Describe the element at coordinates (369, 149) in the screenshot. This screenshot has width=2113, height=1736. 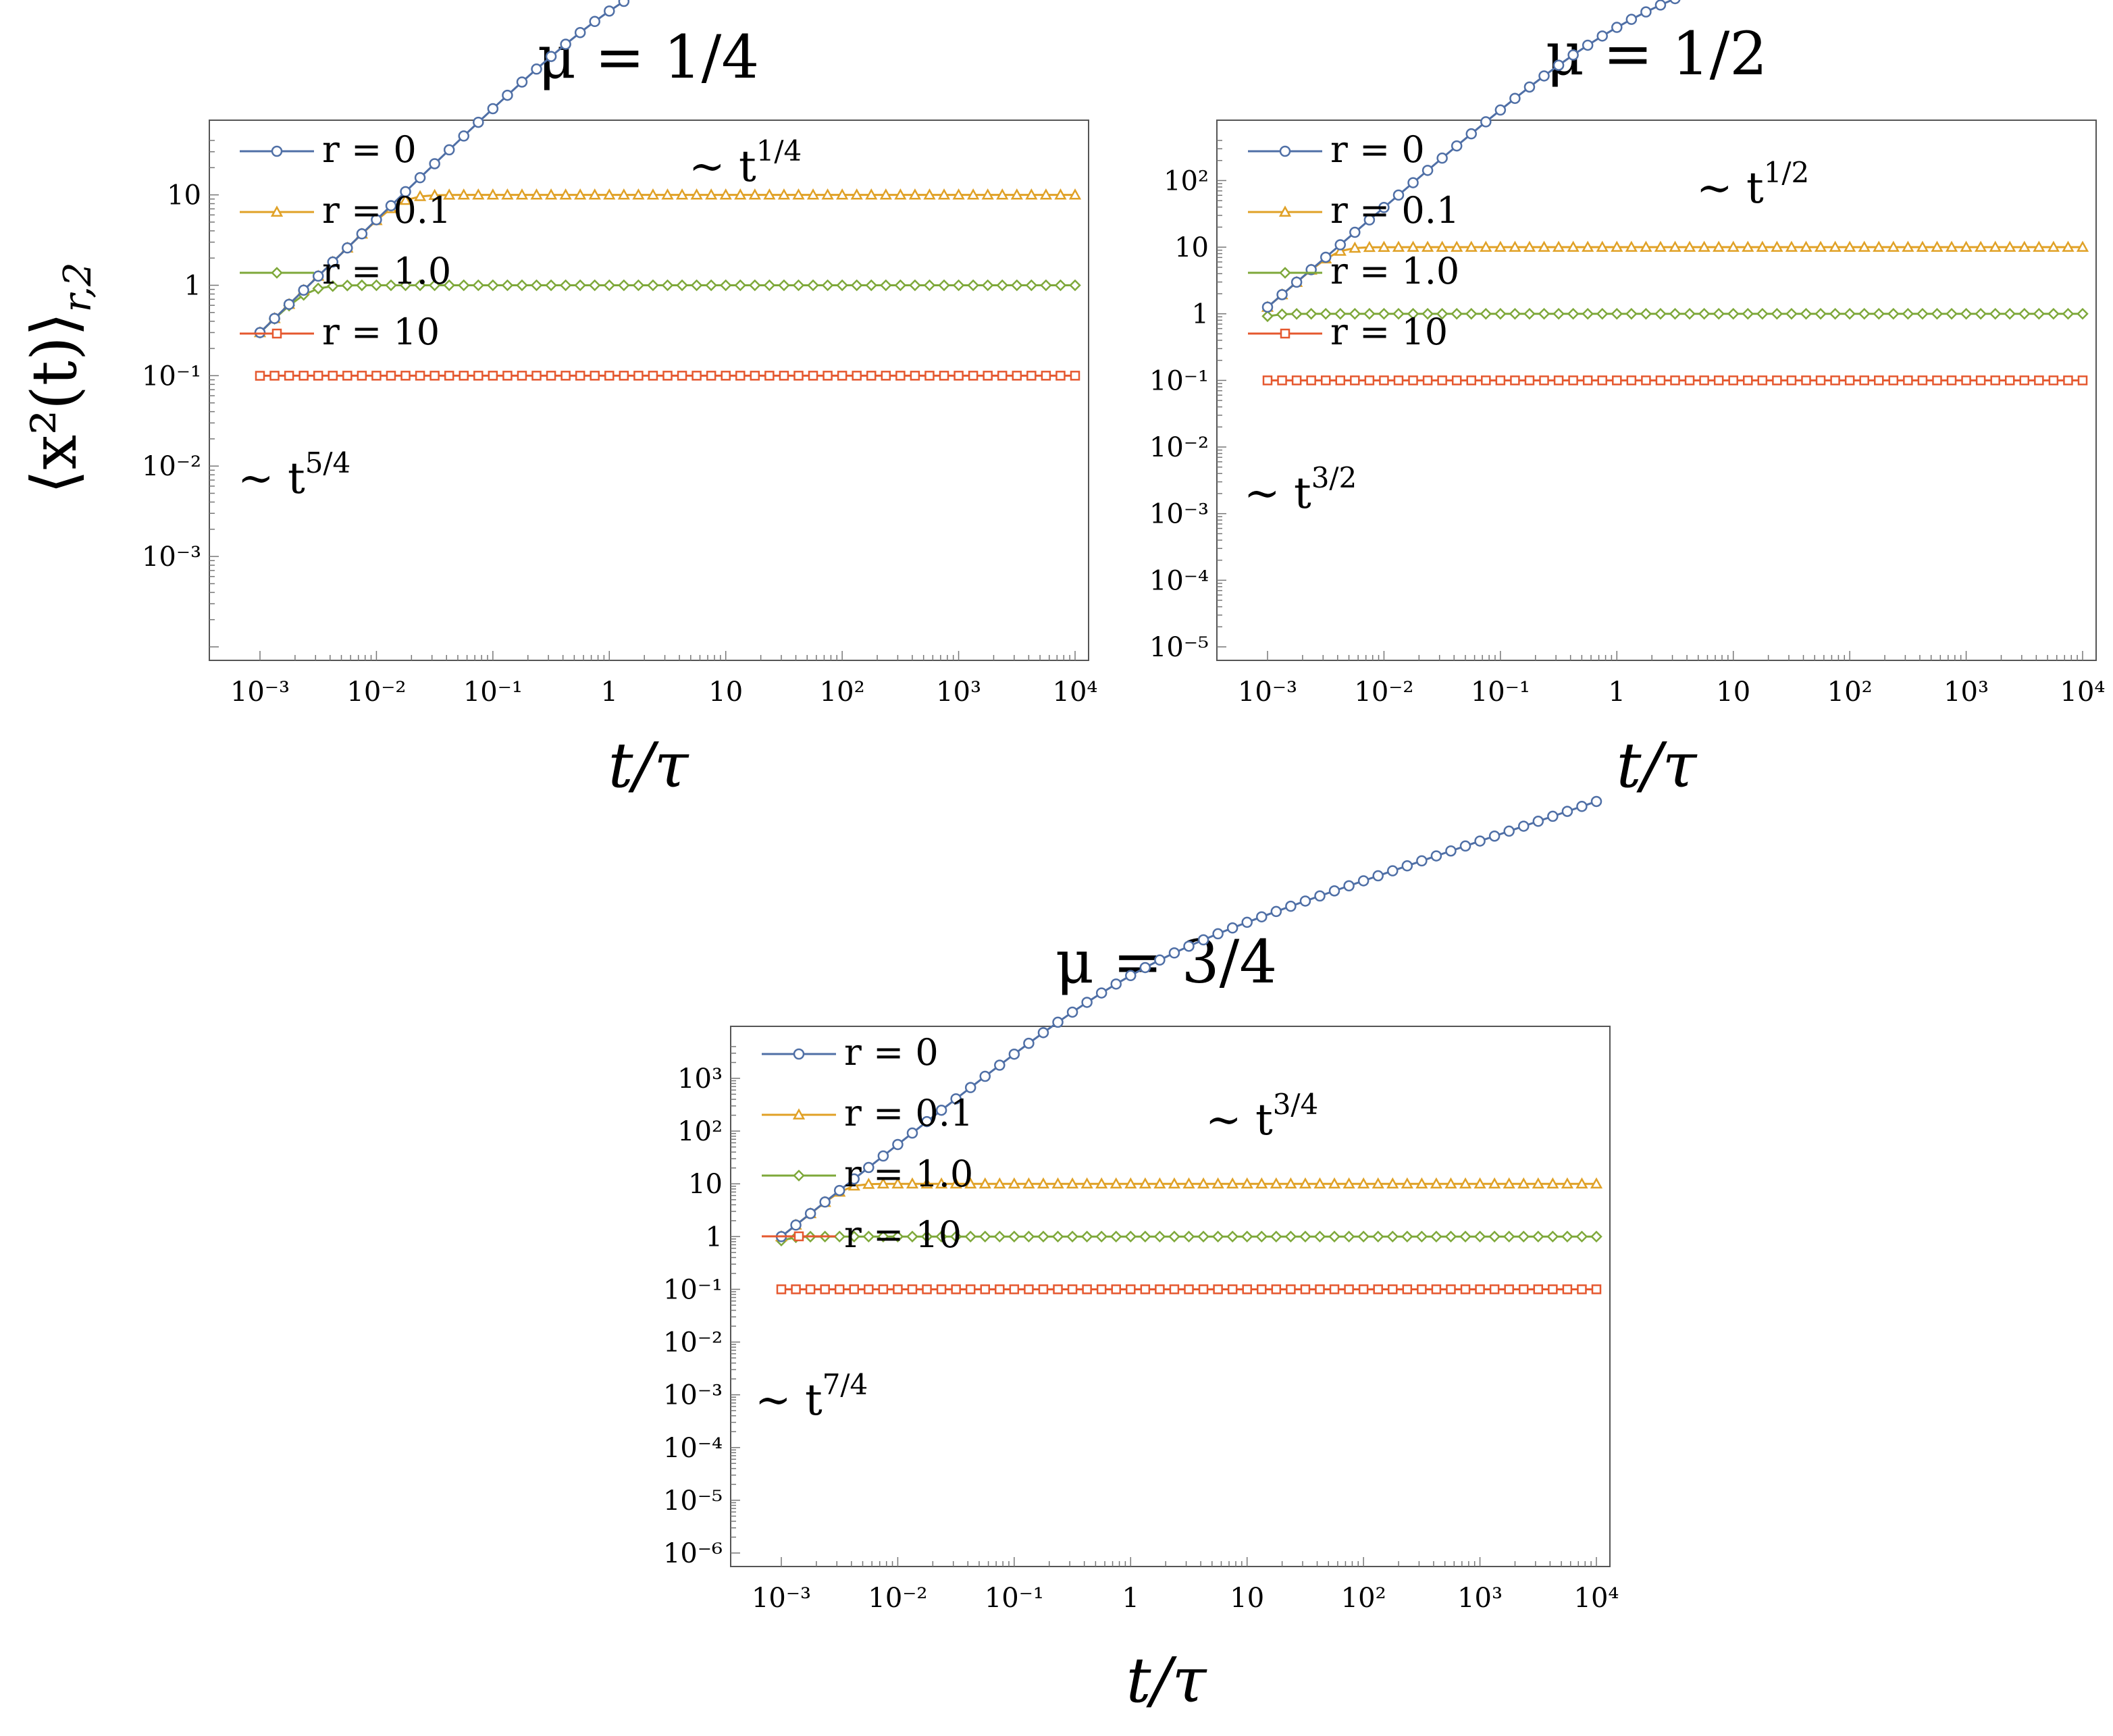
I see `legend-label: r = 0` at that location.